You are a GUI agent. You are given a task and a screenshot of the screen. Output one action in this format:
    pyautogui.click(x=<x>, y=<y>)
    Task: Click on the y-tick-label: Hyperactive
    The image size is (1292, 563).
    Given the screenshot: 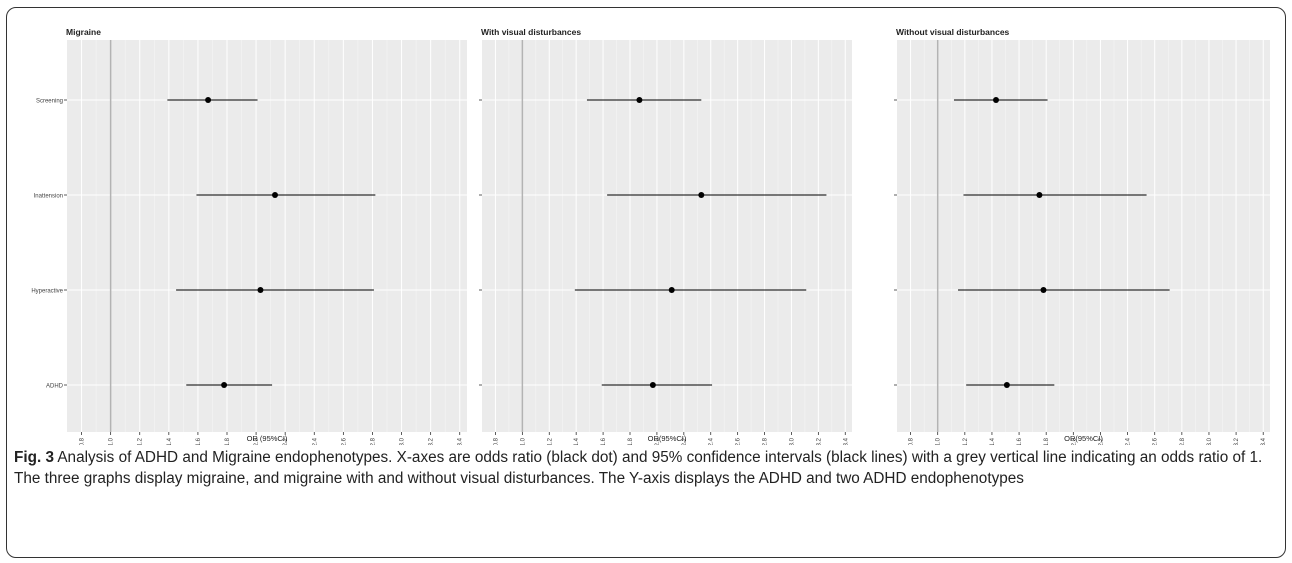 What is the action you would take?
    pyautogui.click(x=47, y=292)
    